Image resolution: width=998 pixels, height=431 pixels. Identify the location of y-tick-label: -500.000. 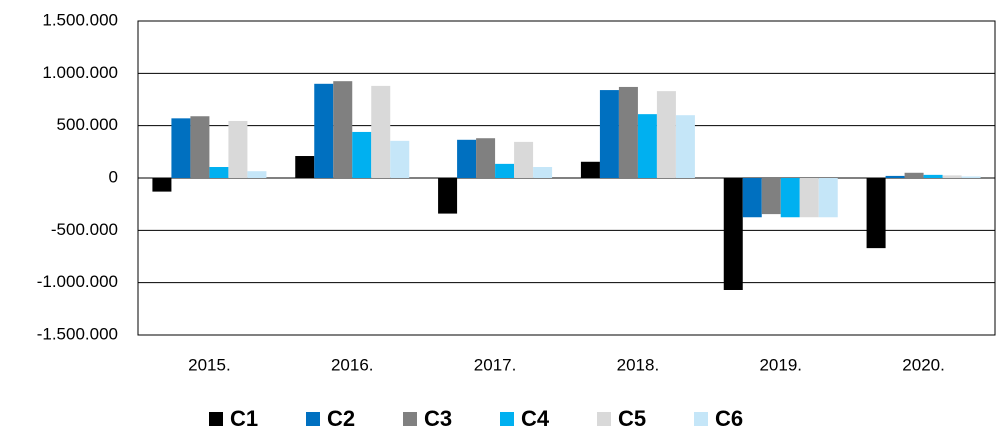
(84, 229).